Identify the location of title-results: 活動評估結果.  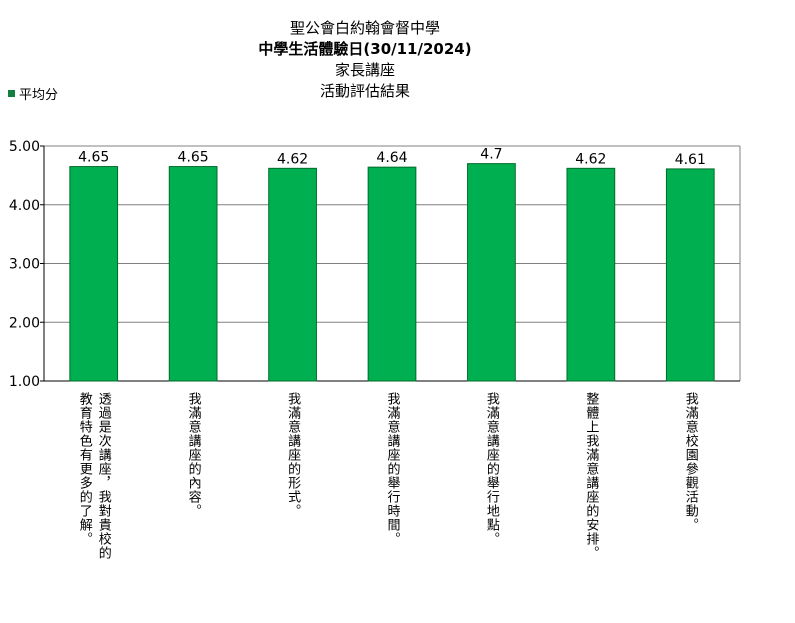
(364, 91).